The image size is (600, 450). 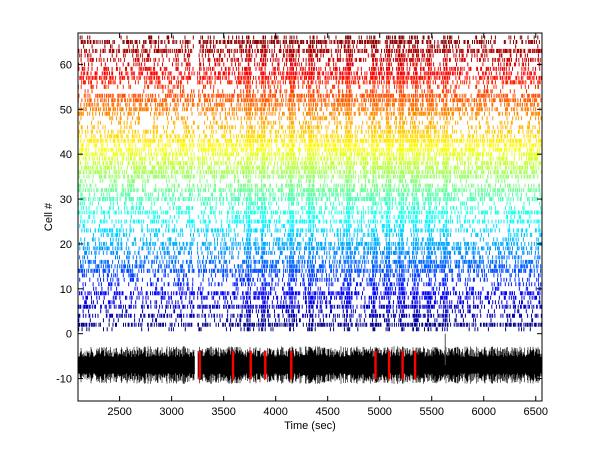 I want to click on y-tick-label-10: 10, so click(x=66, y=290).